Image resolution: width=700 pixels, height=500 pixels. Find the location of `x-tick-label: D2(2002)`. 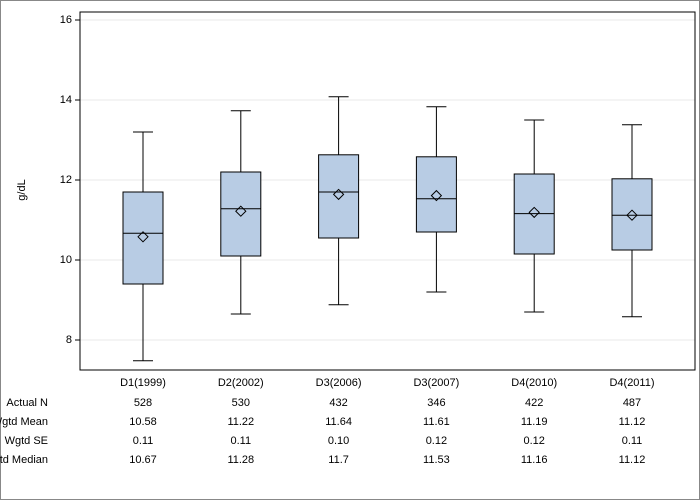

x-tick-label: D2(2002) is located at coordinates (241, 383).